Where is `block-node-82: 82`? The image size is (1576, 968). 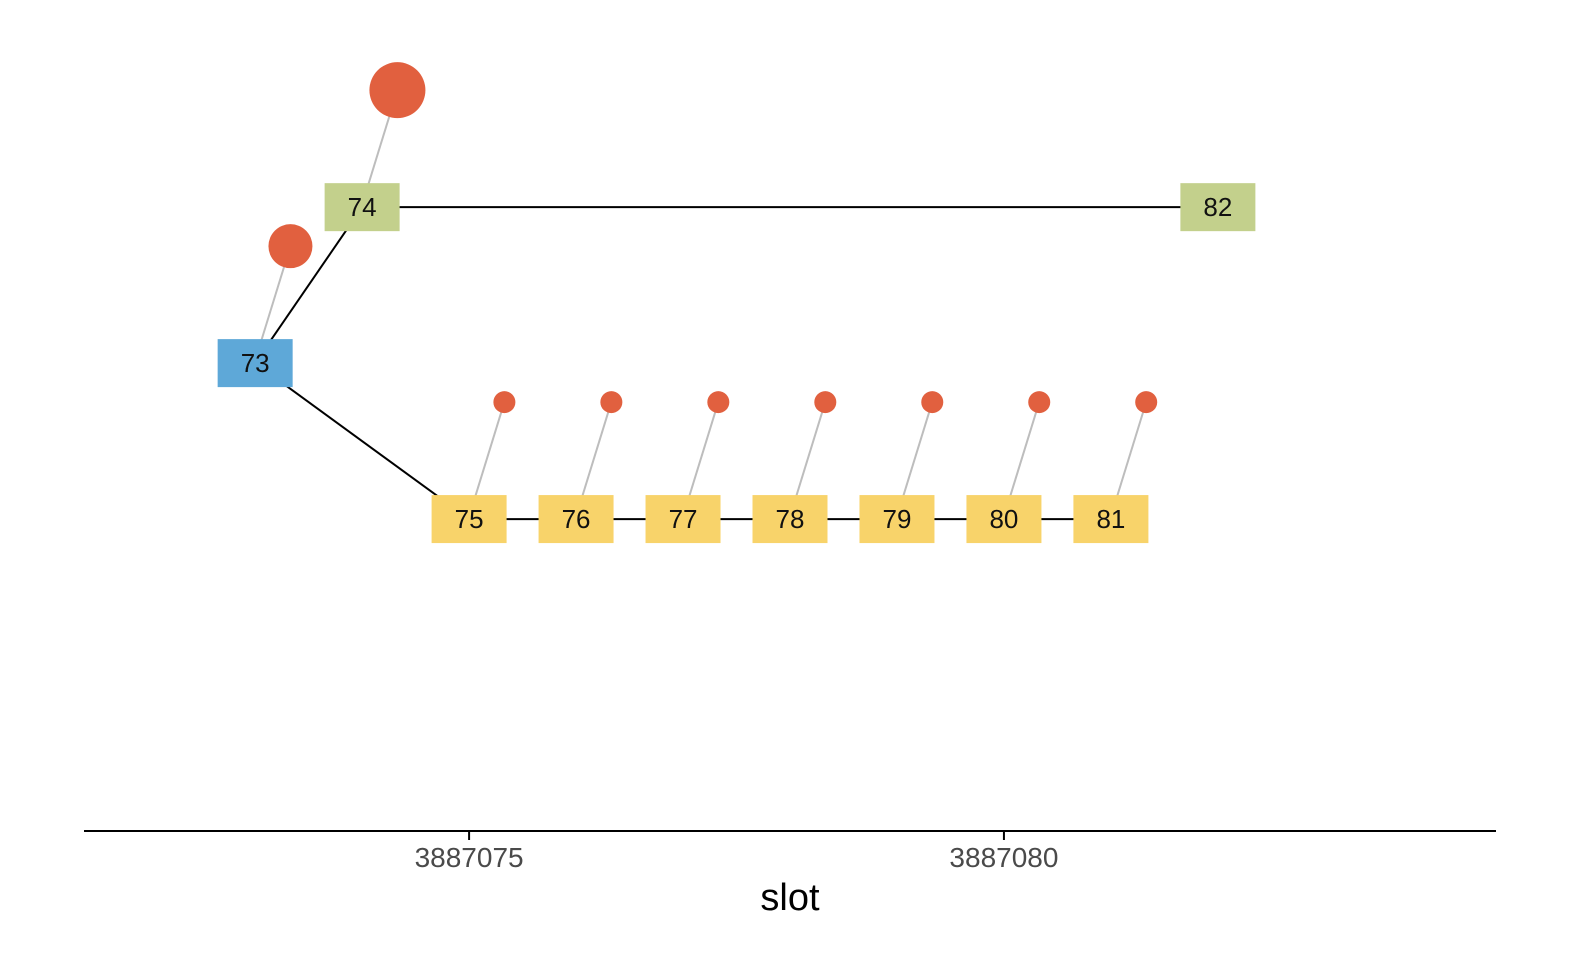
block-node-82: 82 is located at coordinates (1218, 207).